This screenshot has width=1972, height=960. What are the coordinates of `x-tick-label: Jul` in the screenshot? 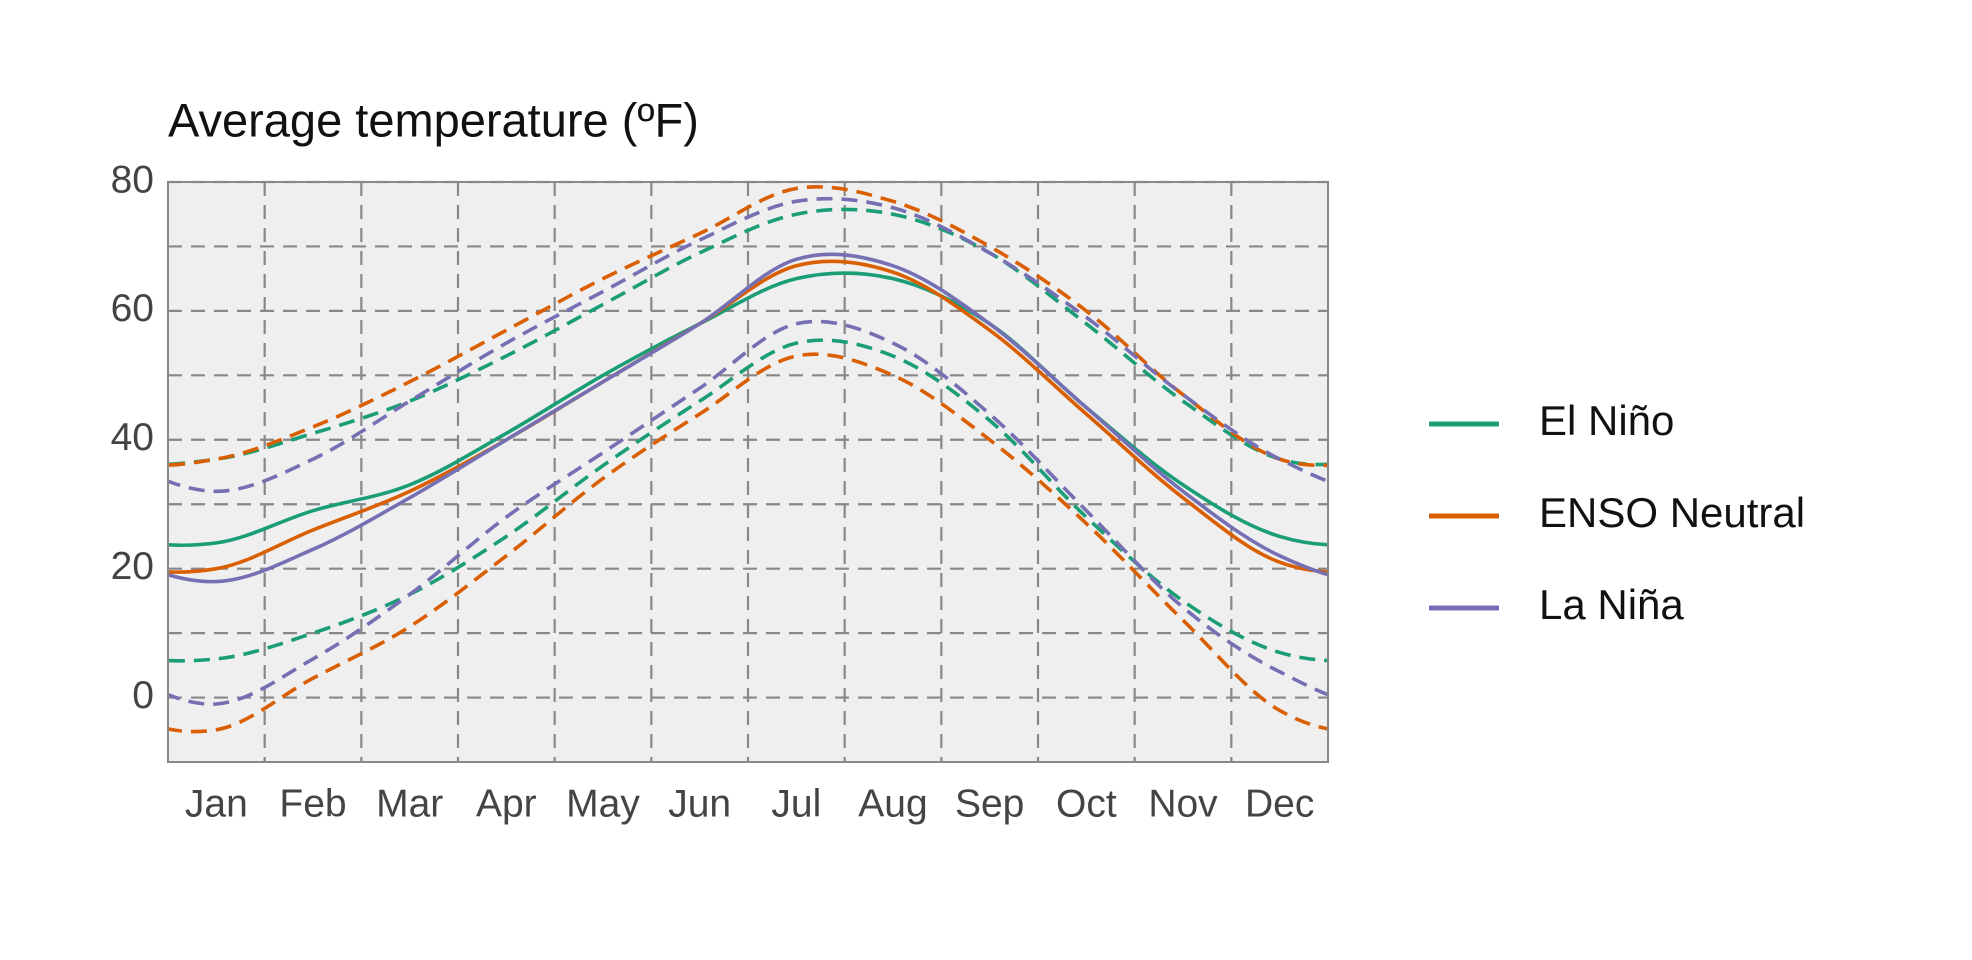 It's located at (796, 803).